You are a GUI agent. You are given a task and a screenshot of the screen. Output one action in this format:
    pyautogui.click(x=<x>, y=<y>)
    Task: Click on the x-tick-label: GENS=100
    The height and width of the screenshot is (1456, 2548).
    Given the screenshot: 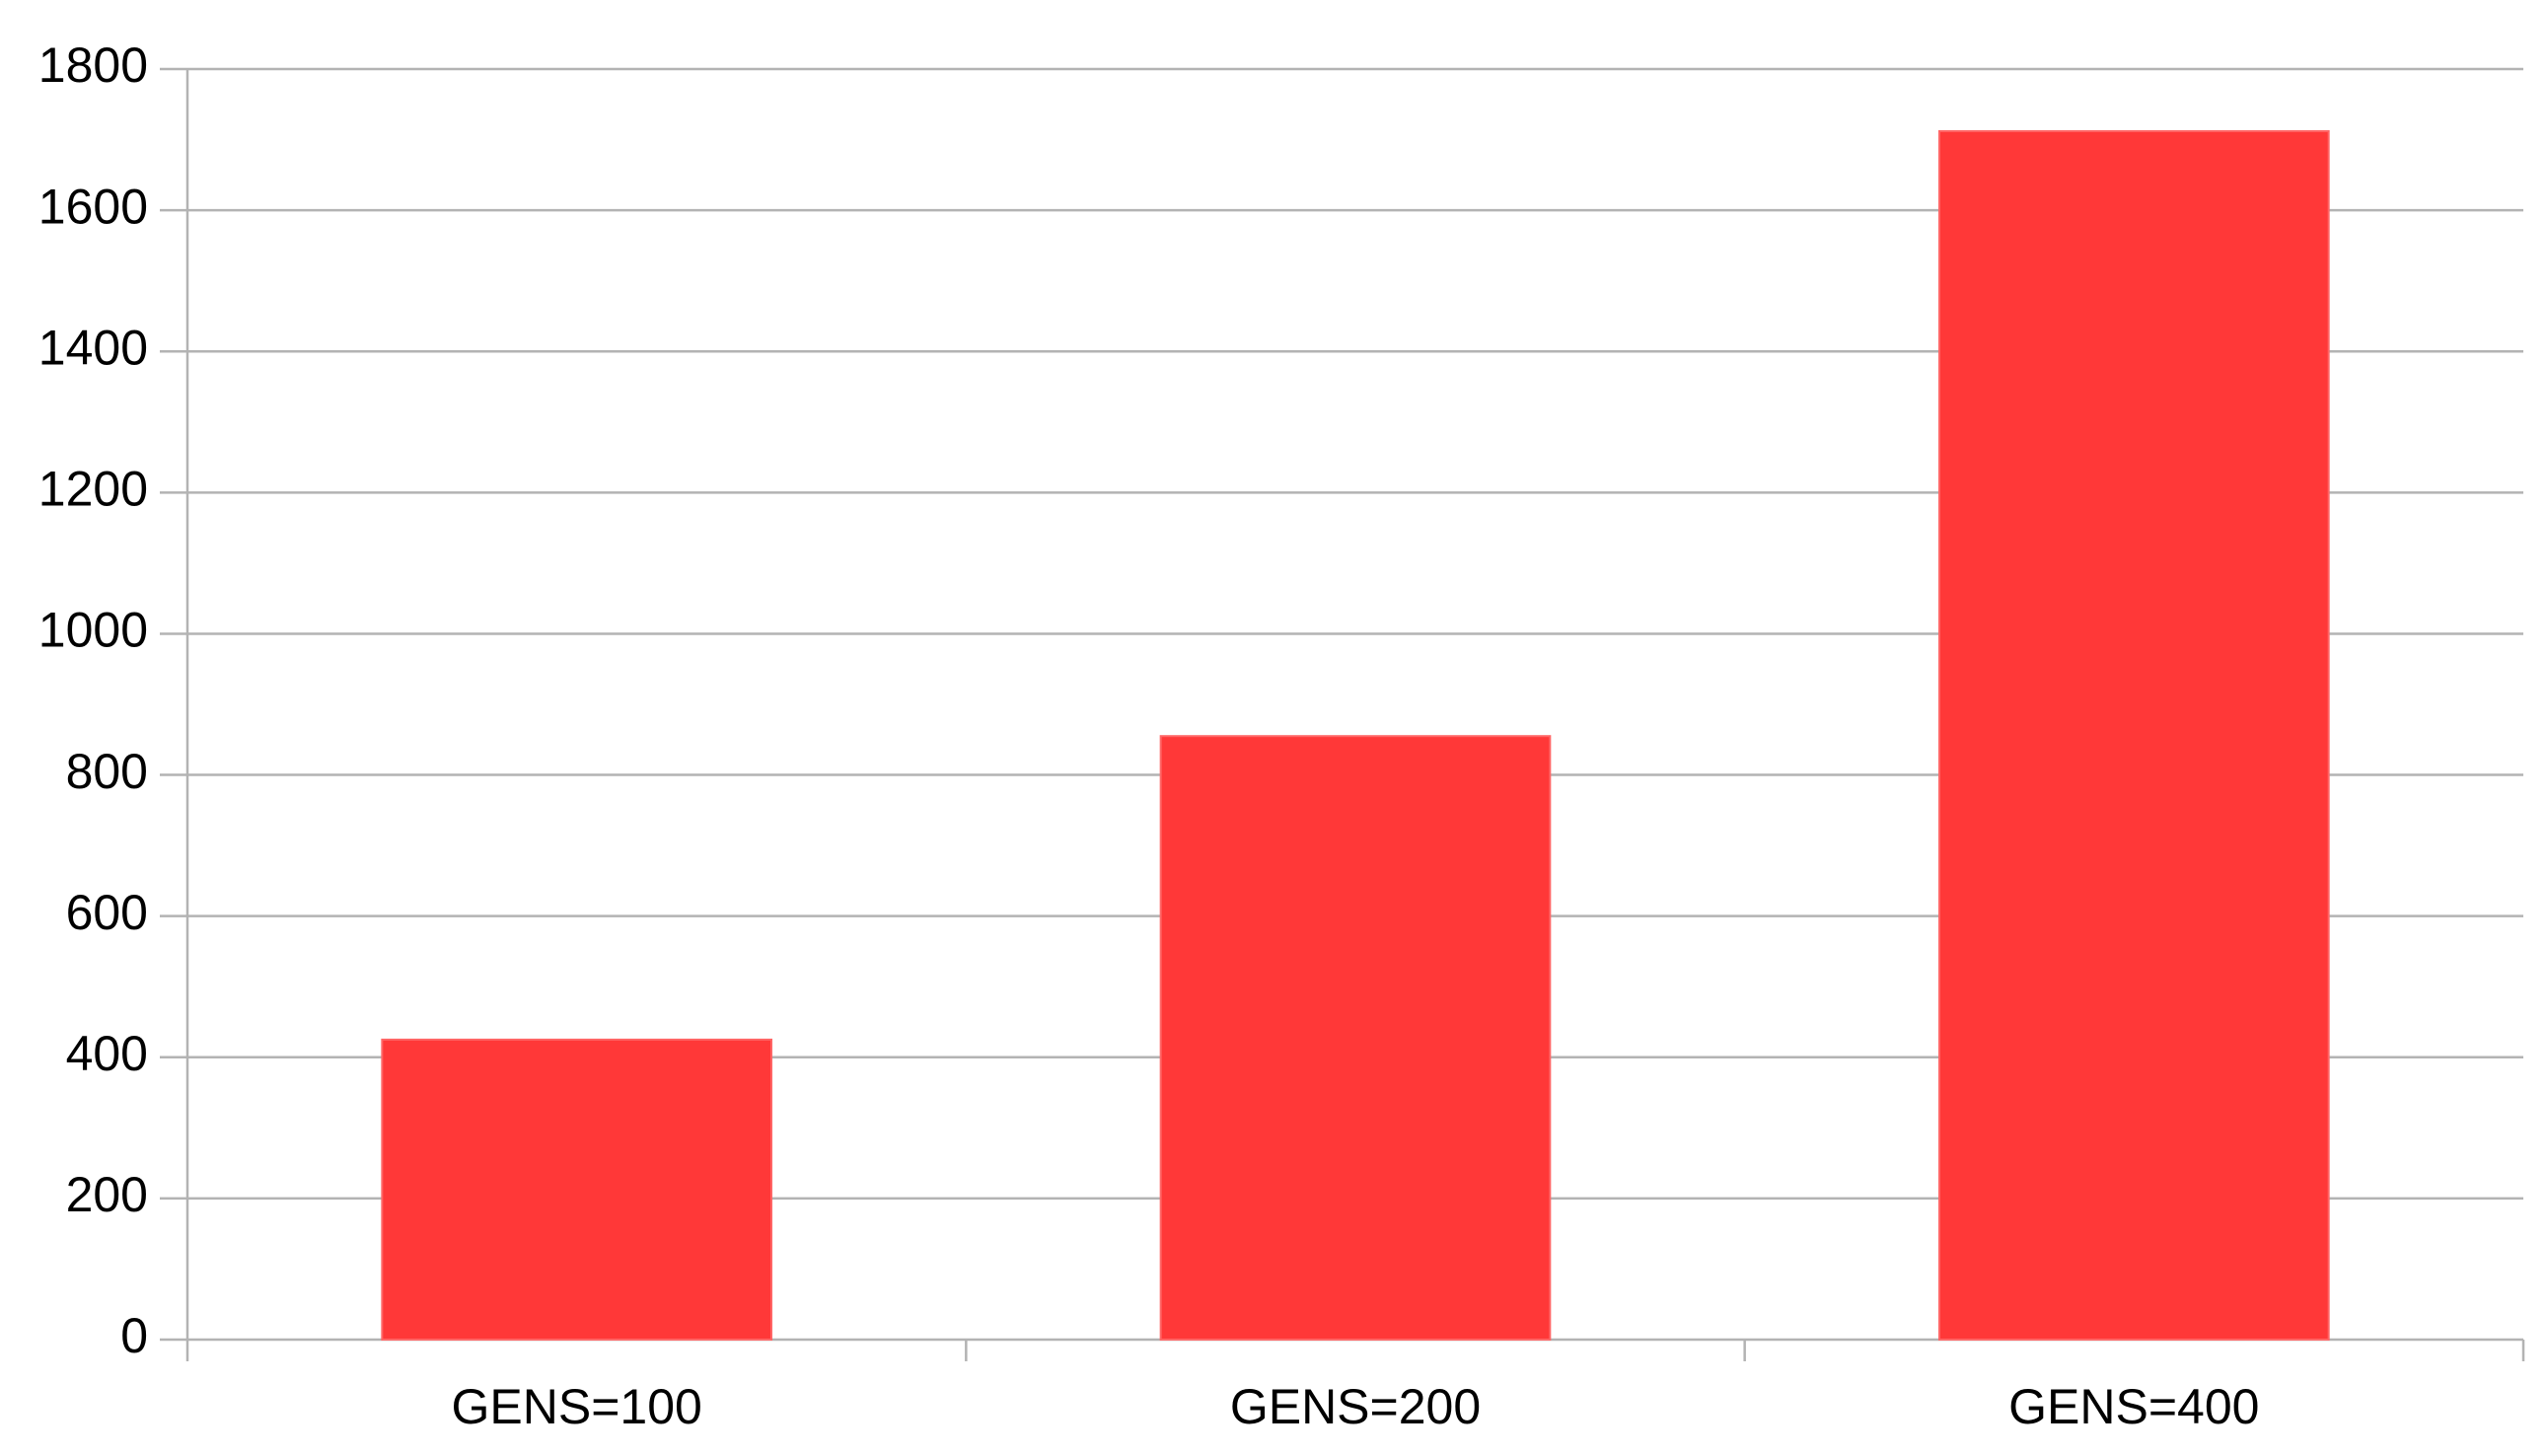 What is the action you would take?
    pyautogui.click(x=577, y=1406)
    